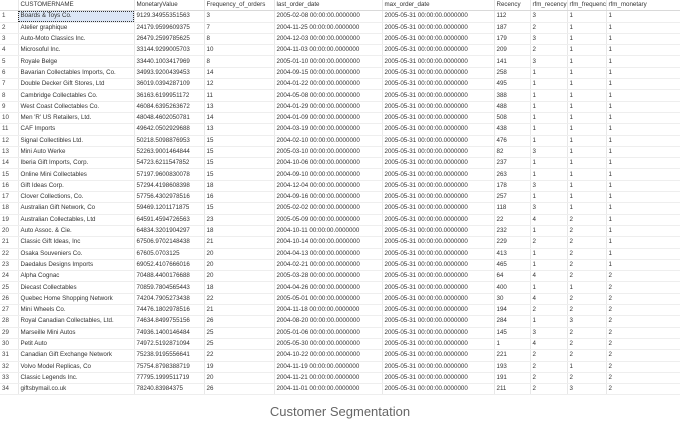 The height and width of the screenshot is (426, 680). What do you see at coordinates (512, 118) in the screenshot?
I see `table-cell: 508` at bounding box center [512, 118].